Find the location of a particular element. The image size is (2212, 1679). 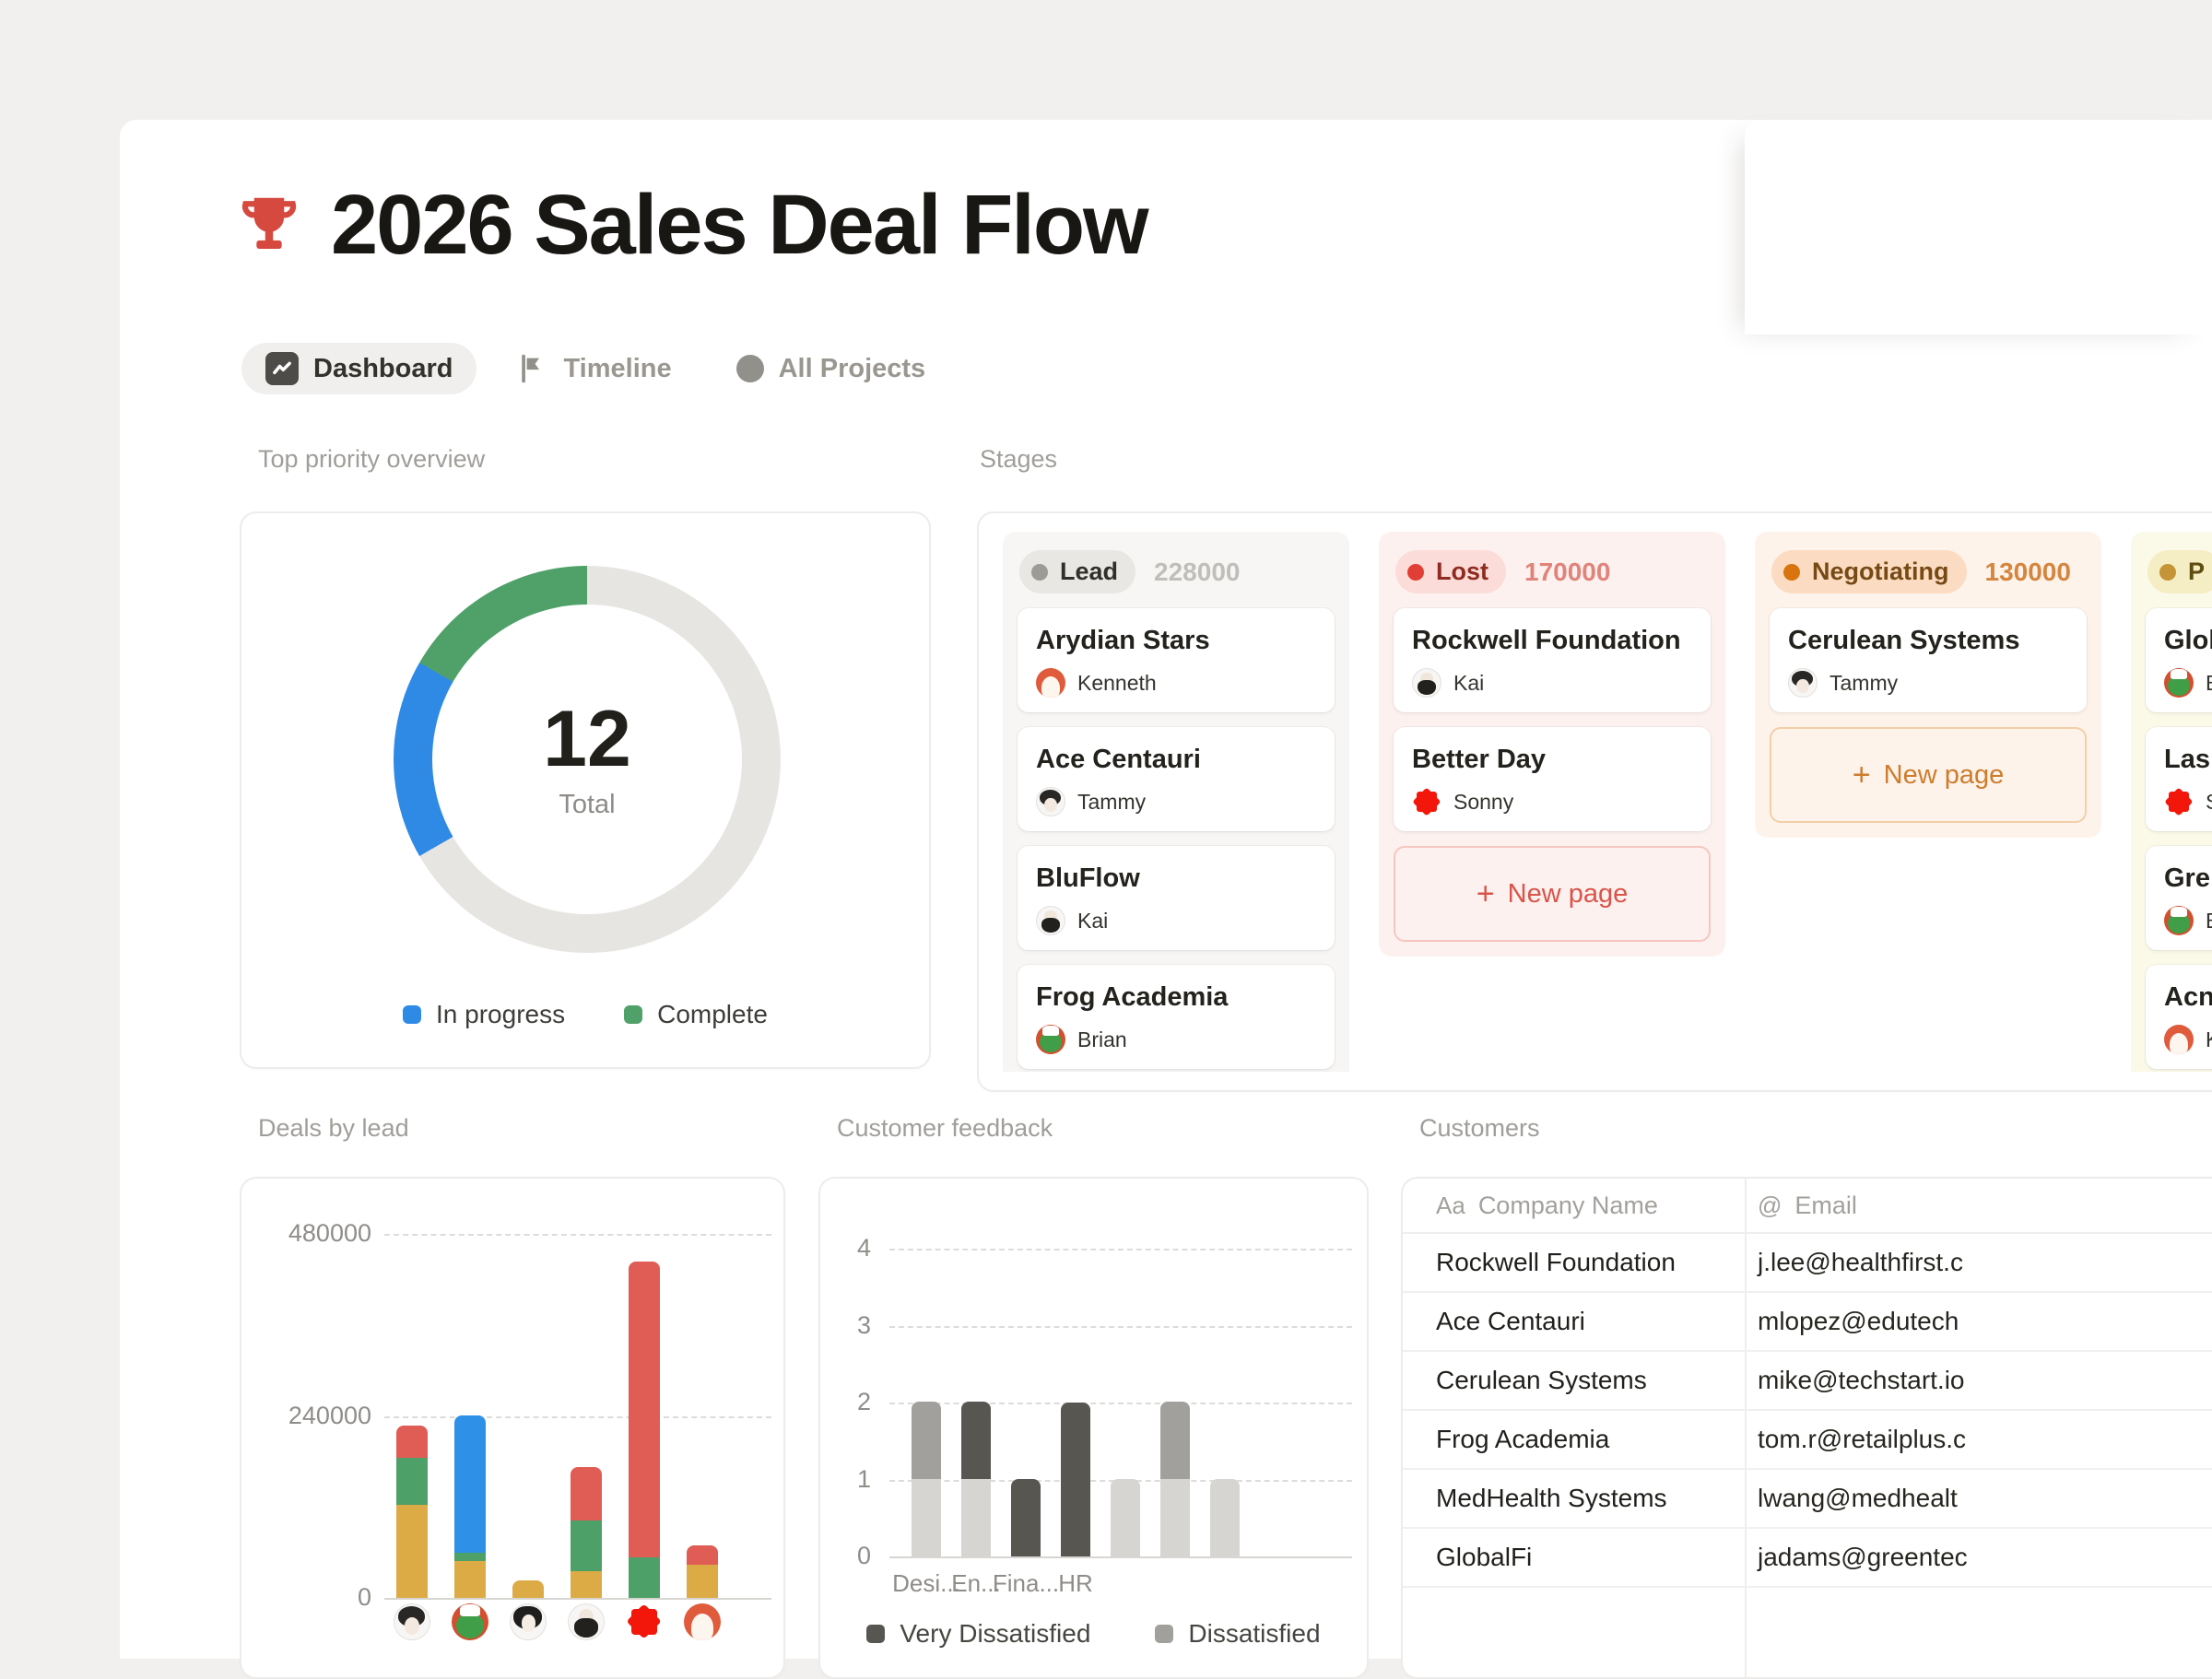

x-axis-avatar-tammy is located at coordinates (412, 1621).